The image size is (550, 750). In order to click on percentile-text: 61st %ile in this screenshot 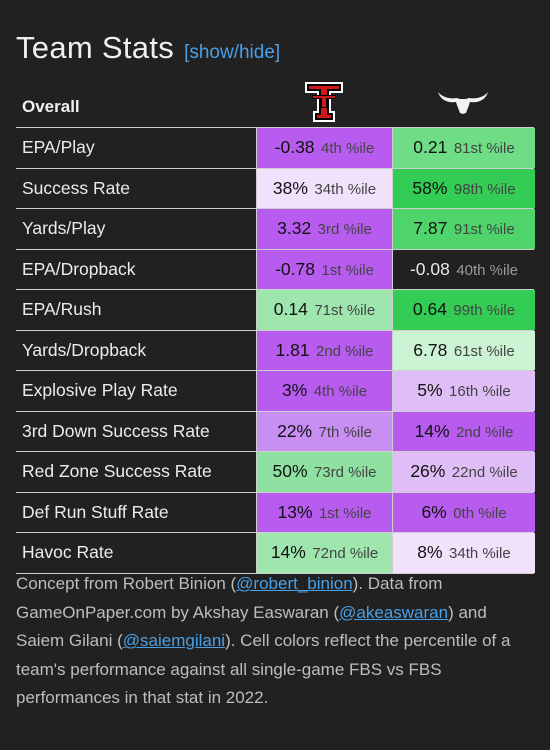, I will do `click(484, 351)`.